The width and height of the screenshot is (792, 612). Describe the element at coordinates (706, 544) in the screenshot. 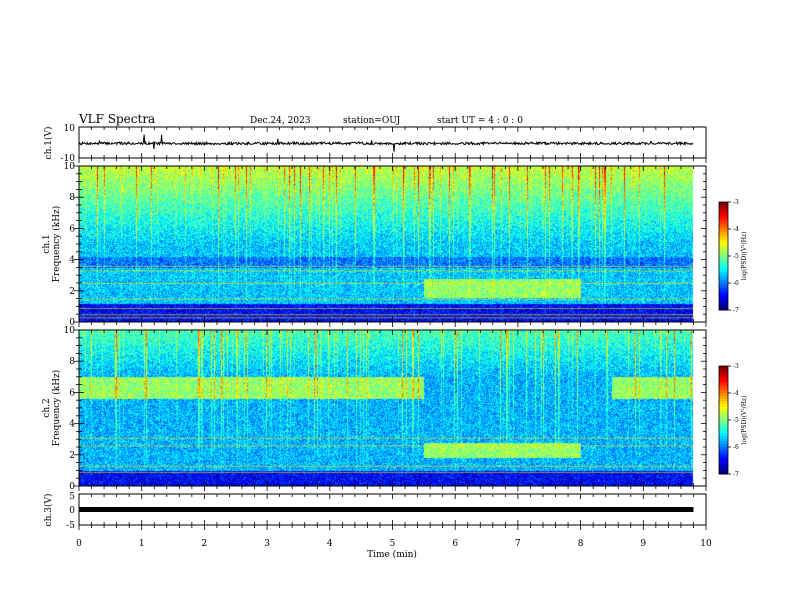

I see `time-tick-label: 10` at that location.